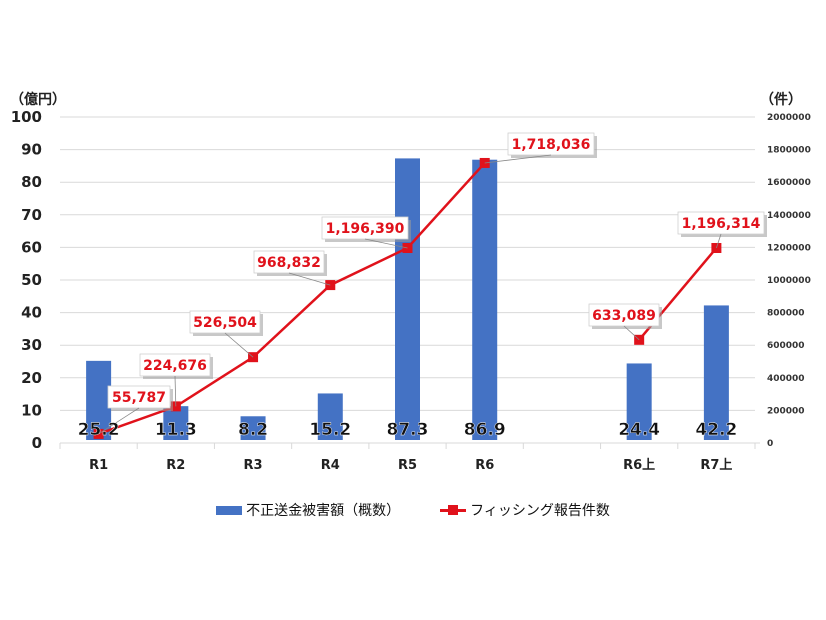 The image size is (826, 620). What do you see at coordinates (789, 216) in the screenshot?
I see `y-right-tick-label: 1400000` at bounding box center [789, 216].